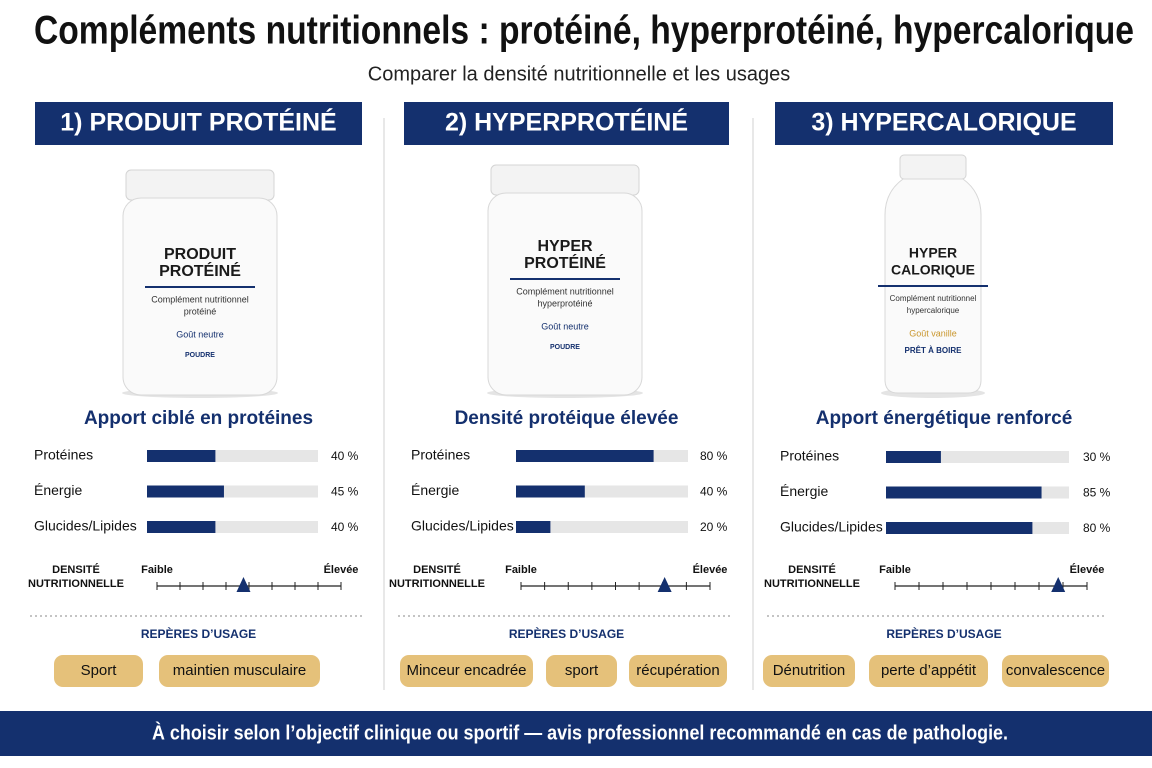 This screenshot has height=768, width=1152. Describe the element at coordinates (602, 527) in the screenshot. I see `bar-track` at that location.